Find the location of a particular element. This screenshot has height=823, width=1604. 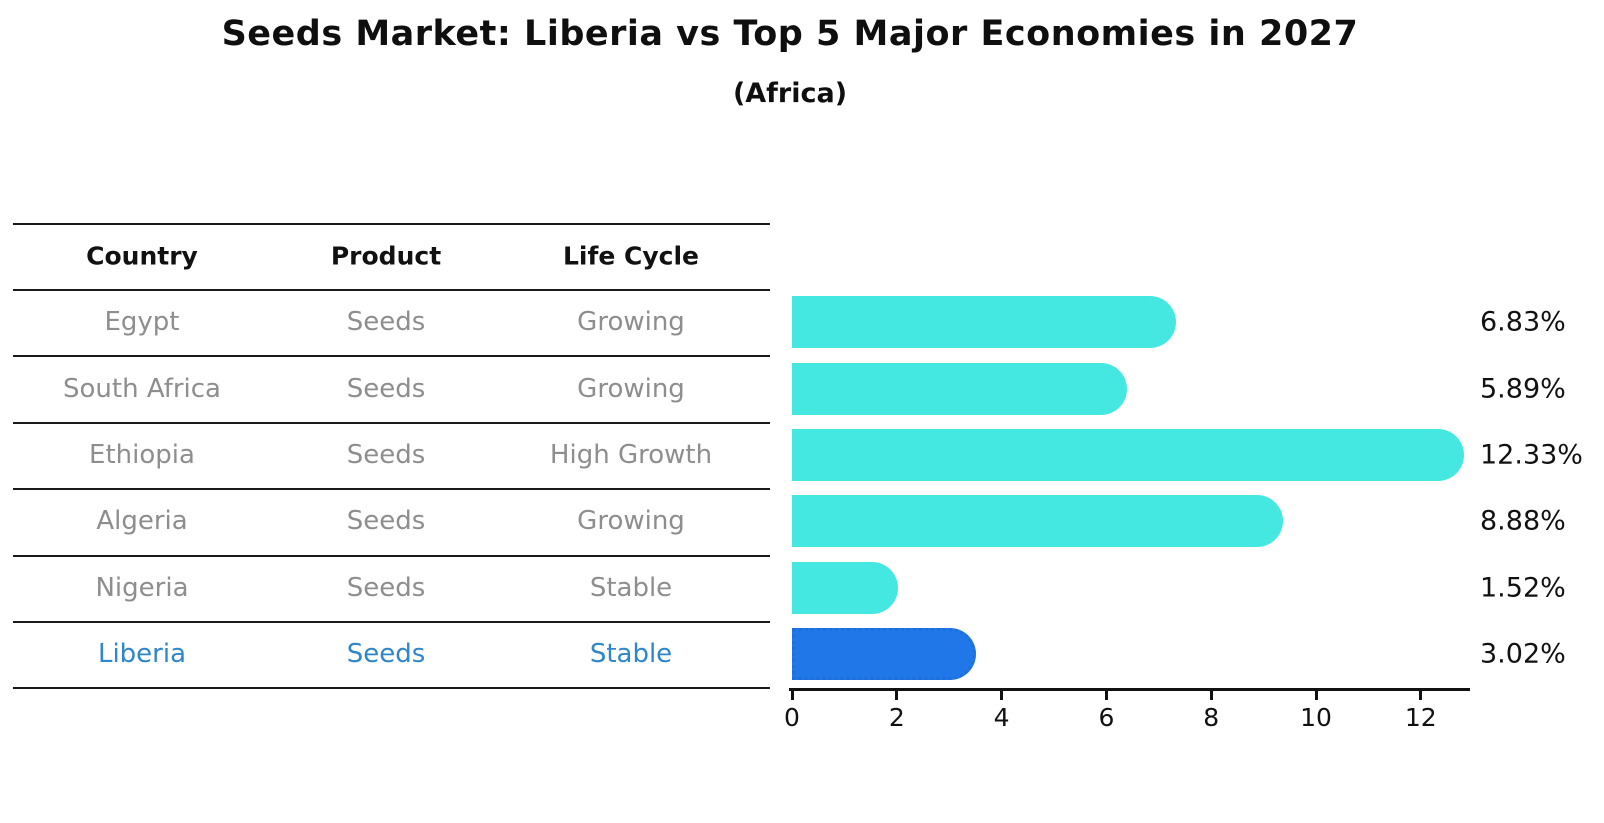

x-axis-tick-label: 0 is located at coordinates (792, 717).